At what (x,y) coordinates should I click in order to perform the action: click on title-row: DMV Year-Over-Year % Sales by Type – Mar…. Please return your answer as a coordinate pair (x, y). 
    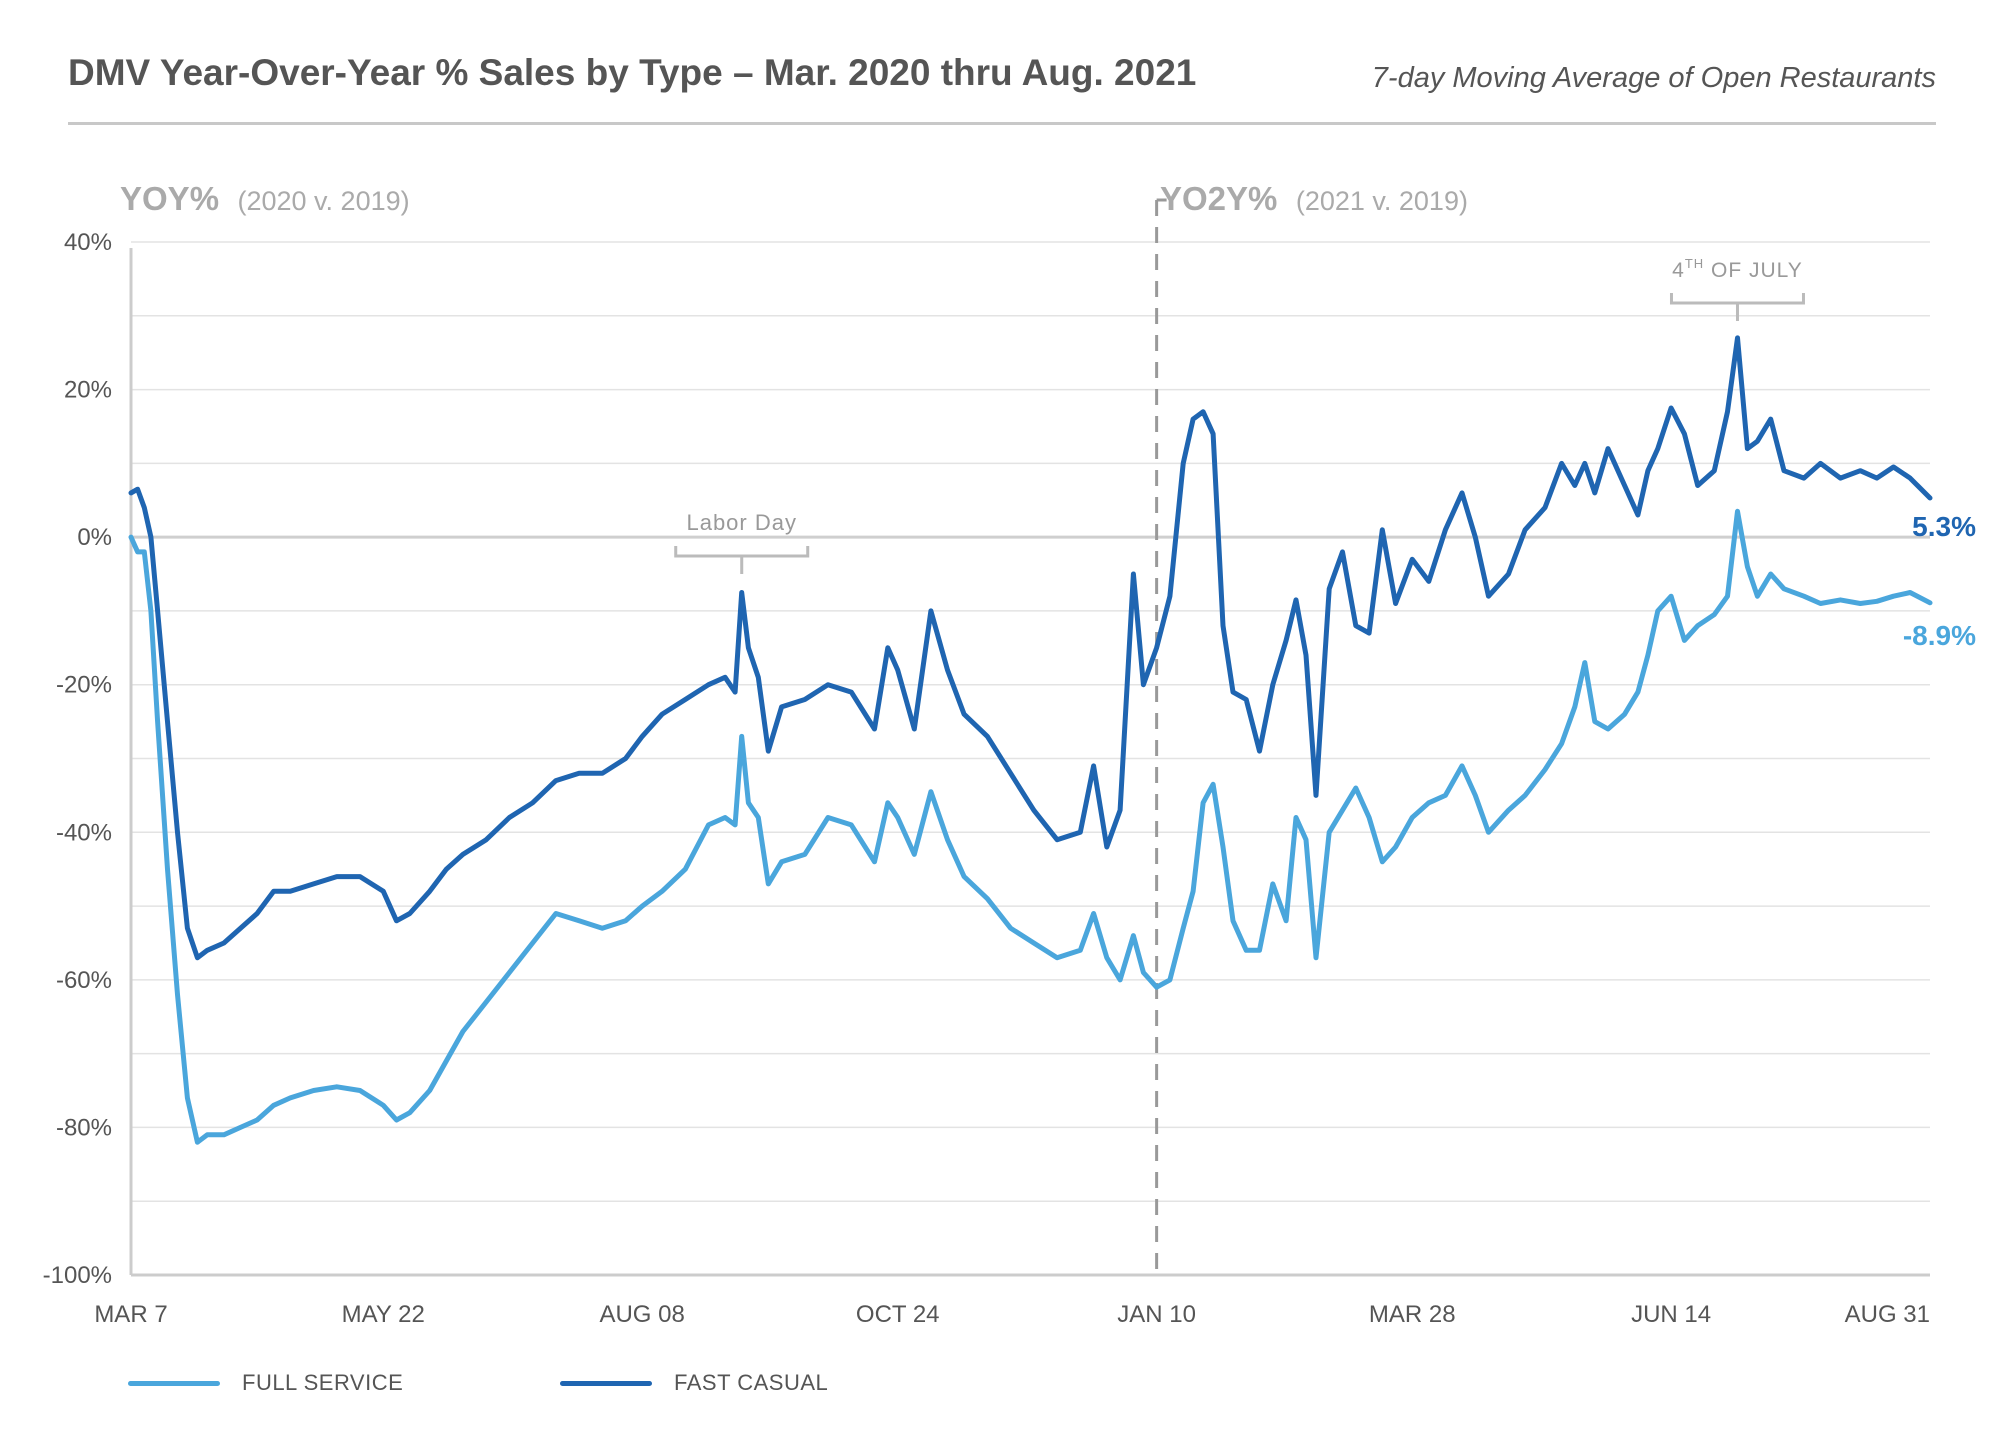
    Looking at the image, I should click on (1002, 82).